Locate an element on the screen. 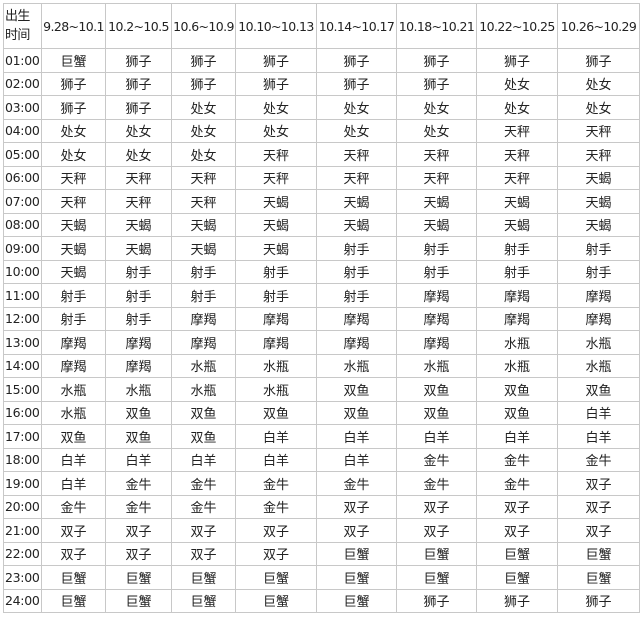  birth-time-header: 出生时间 is located at coordinates (22, 26).